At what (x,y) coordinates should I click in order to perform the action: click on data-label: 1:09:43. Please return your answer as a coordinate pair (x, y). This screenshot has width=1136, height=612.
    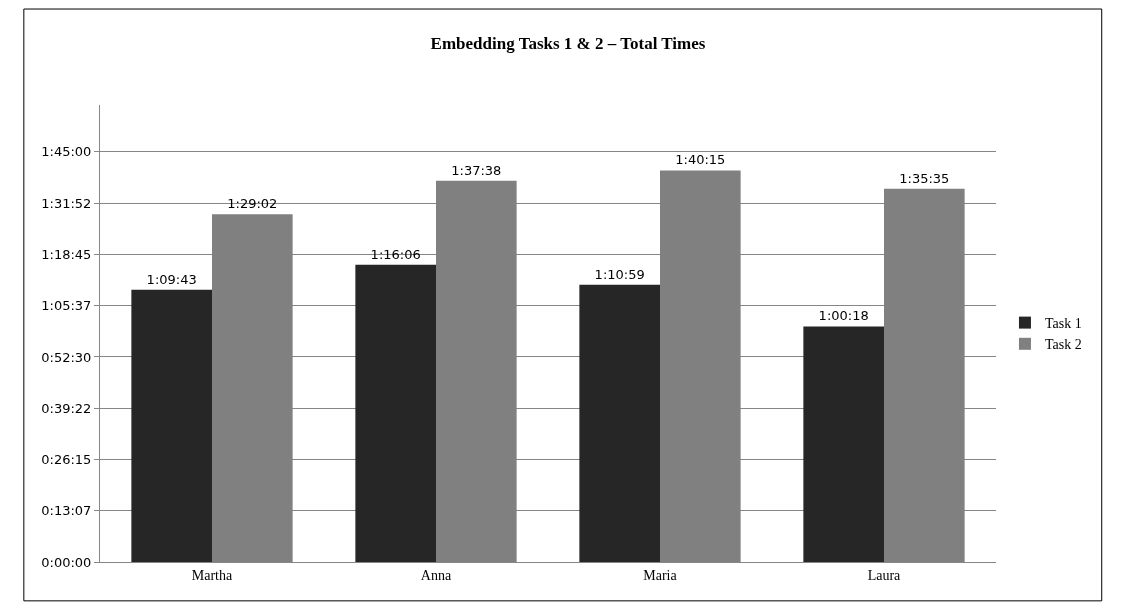
    Looking at the image, I should click on (171, 279).